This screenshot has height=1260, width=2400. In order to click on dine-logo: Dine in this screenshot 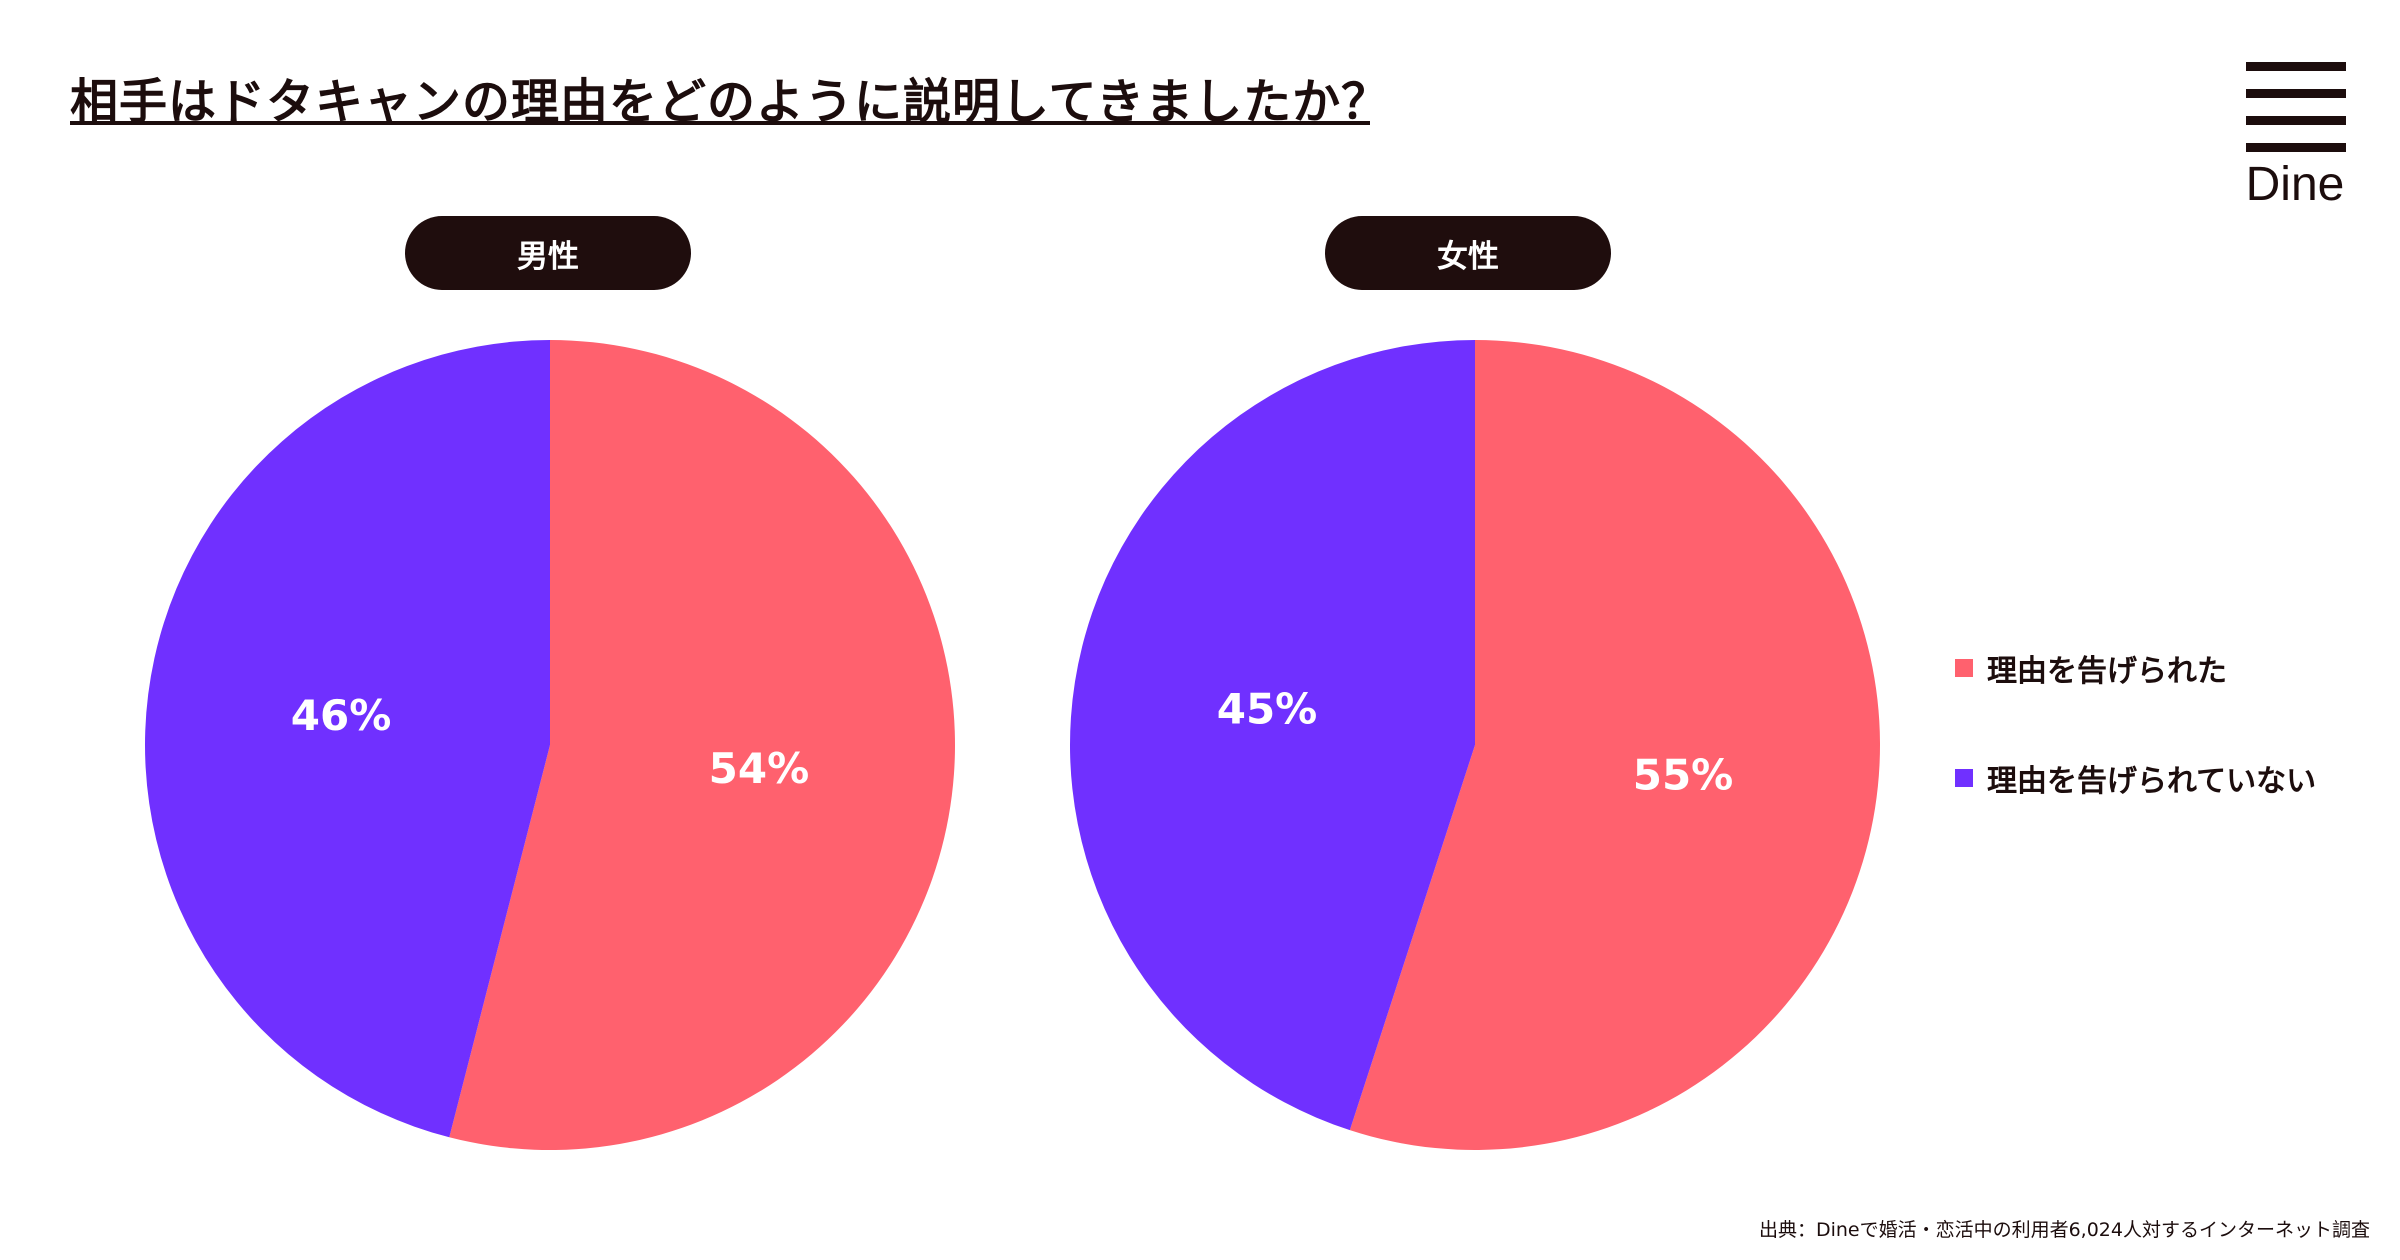, I will do `click(2295, 137)`.